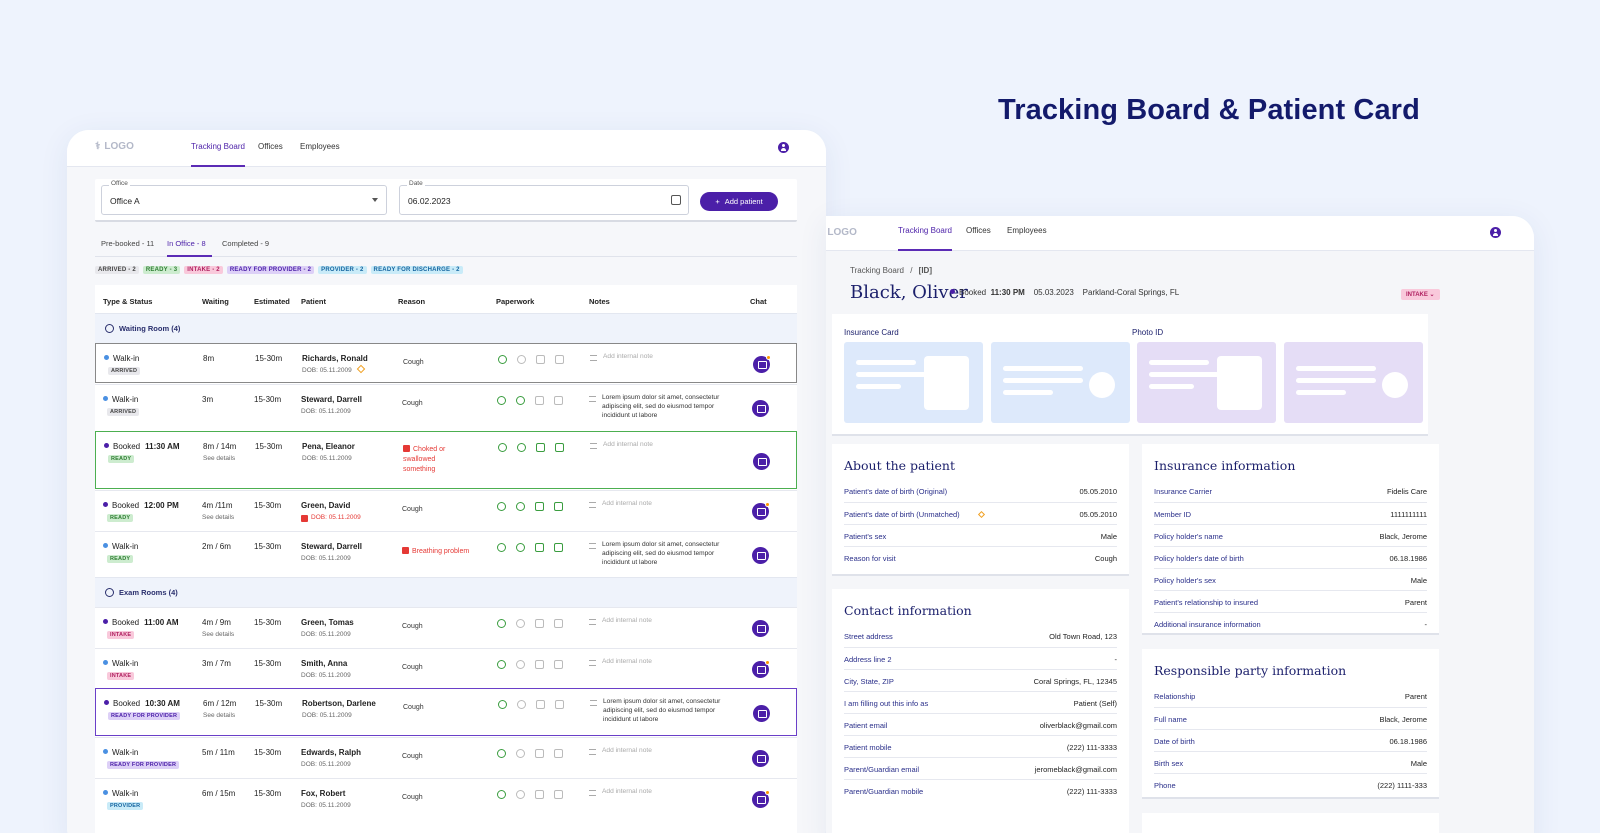 The width and height of the screenshot is (1600, 833). I want to click on status-chip: PROVIDER - 2, so click(342, 270).